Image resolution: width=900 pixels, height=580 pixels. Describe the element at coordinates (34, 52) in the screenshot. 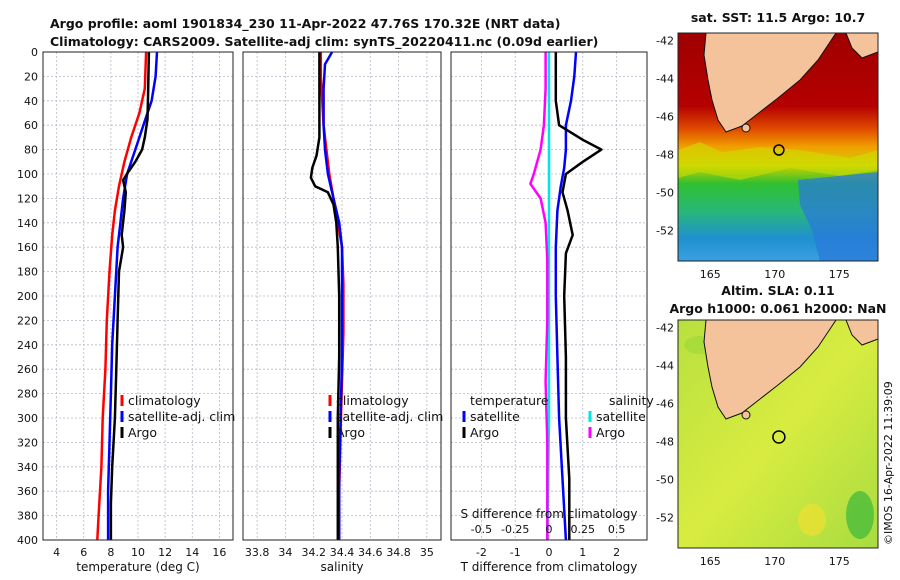

I see `y-tick-label: 0` at that location.